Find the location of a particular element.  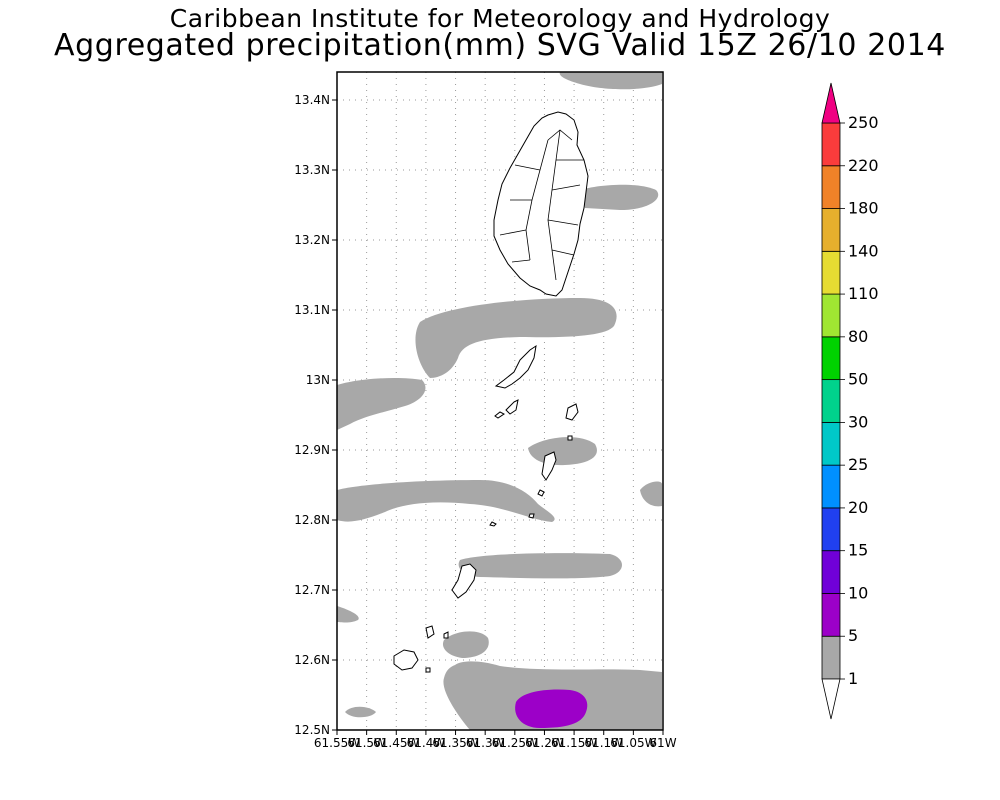

precip-area-12-82n is located at coordinates (446, 501).